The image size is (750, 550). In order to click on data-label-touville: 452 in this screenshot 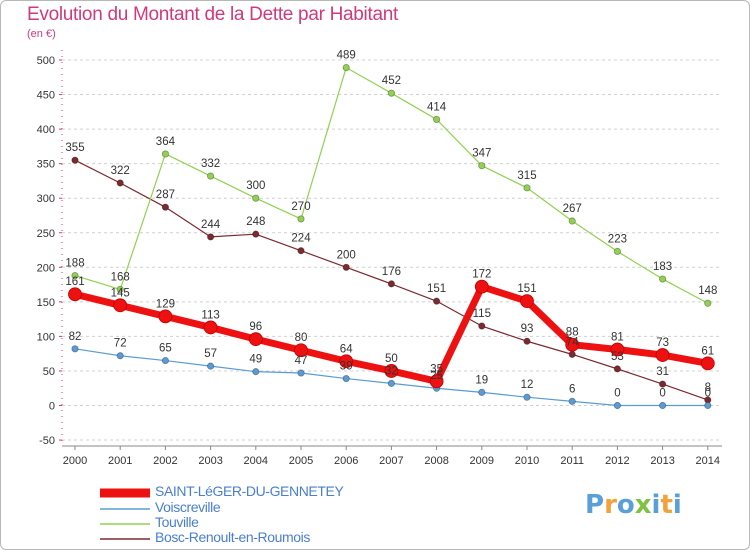, I will do `click(391, 81)`.